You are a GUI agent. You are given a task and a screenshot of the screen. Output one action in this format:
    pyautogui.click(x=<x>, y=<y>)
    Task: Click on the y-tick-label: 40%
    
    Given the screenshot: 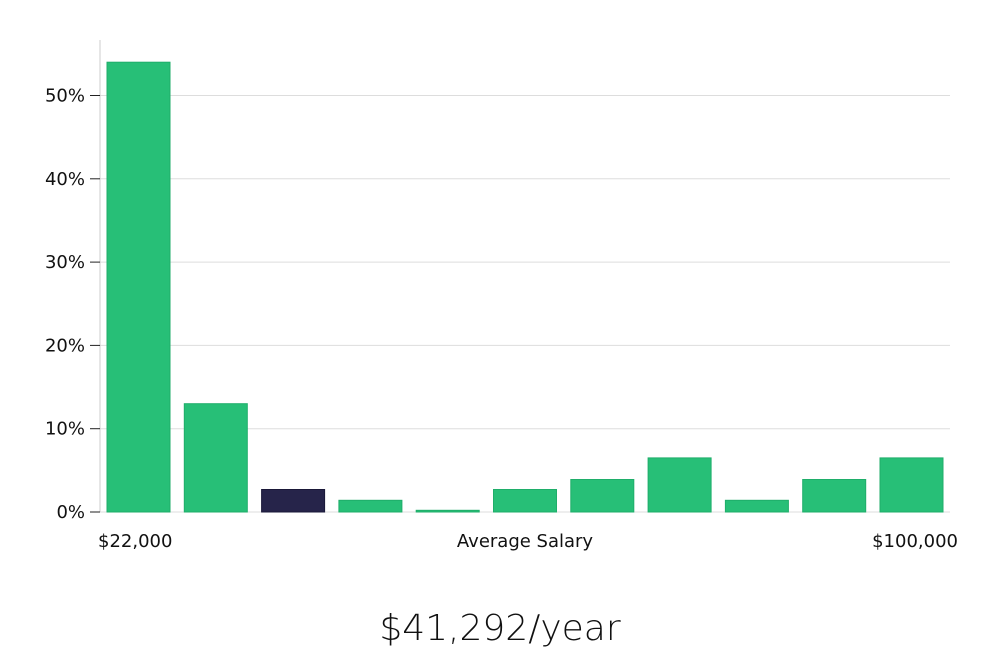 What is the action you would take?
    pyautogui.click(x=65, y=179)
    